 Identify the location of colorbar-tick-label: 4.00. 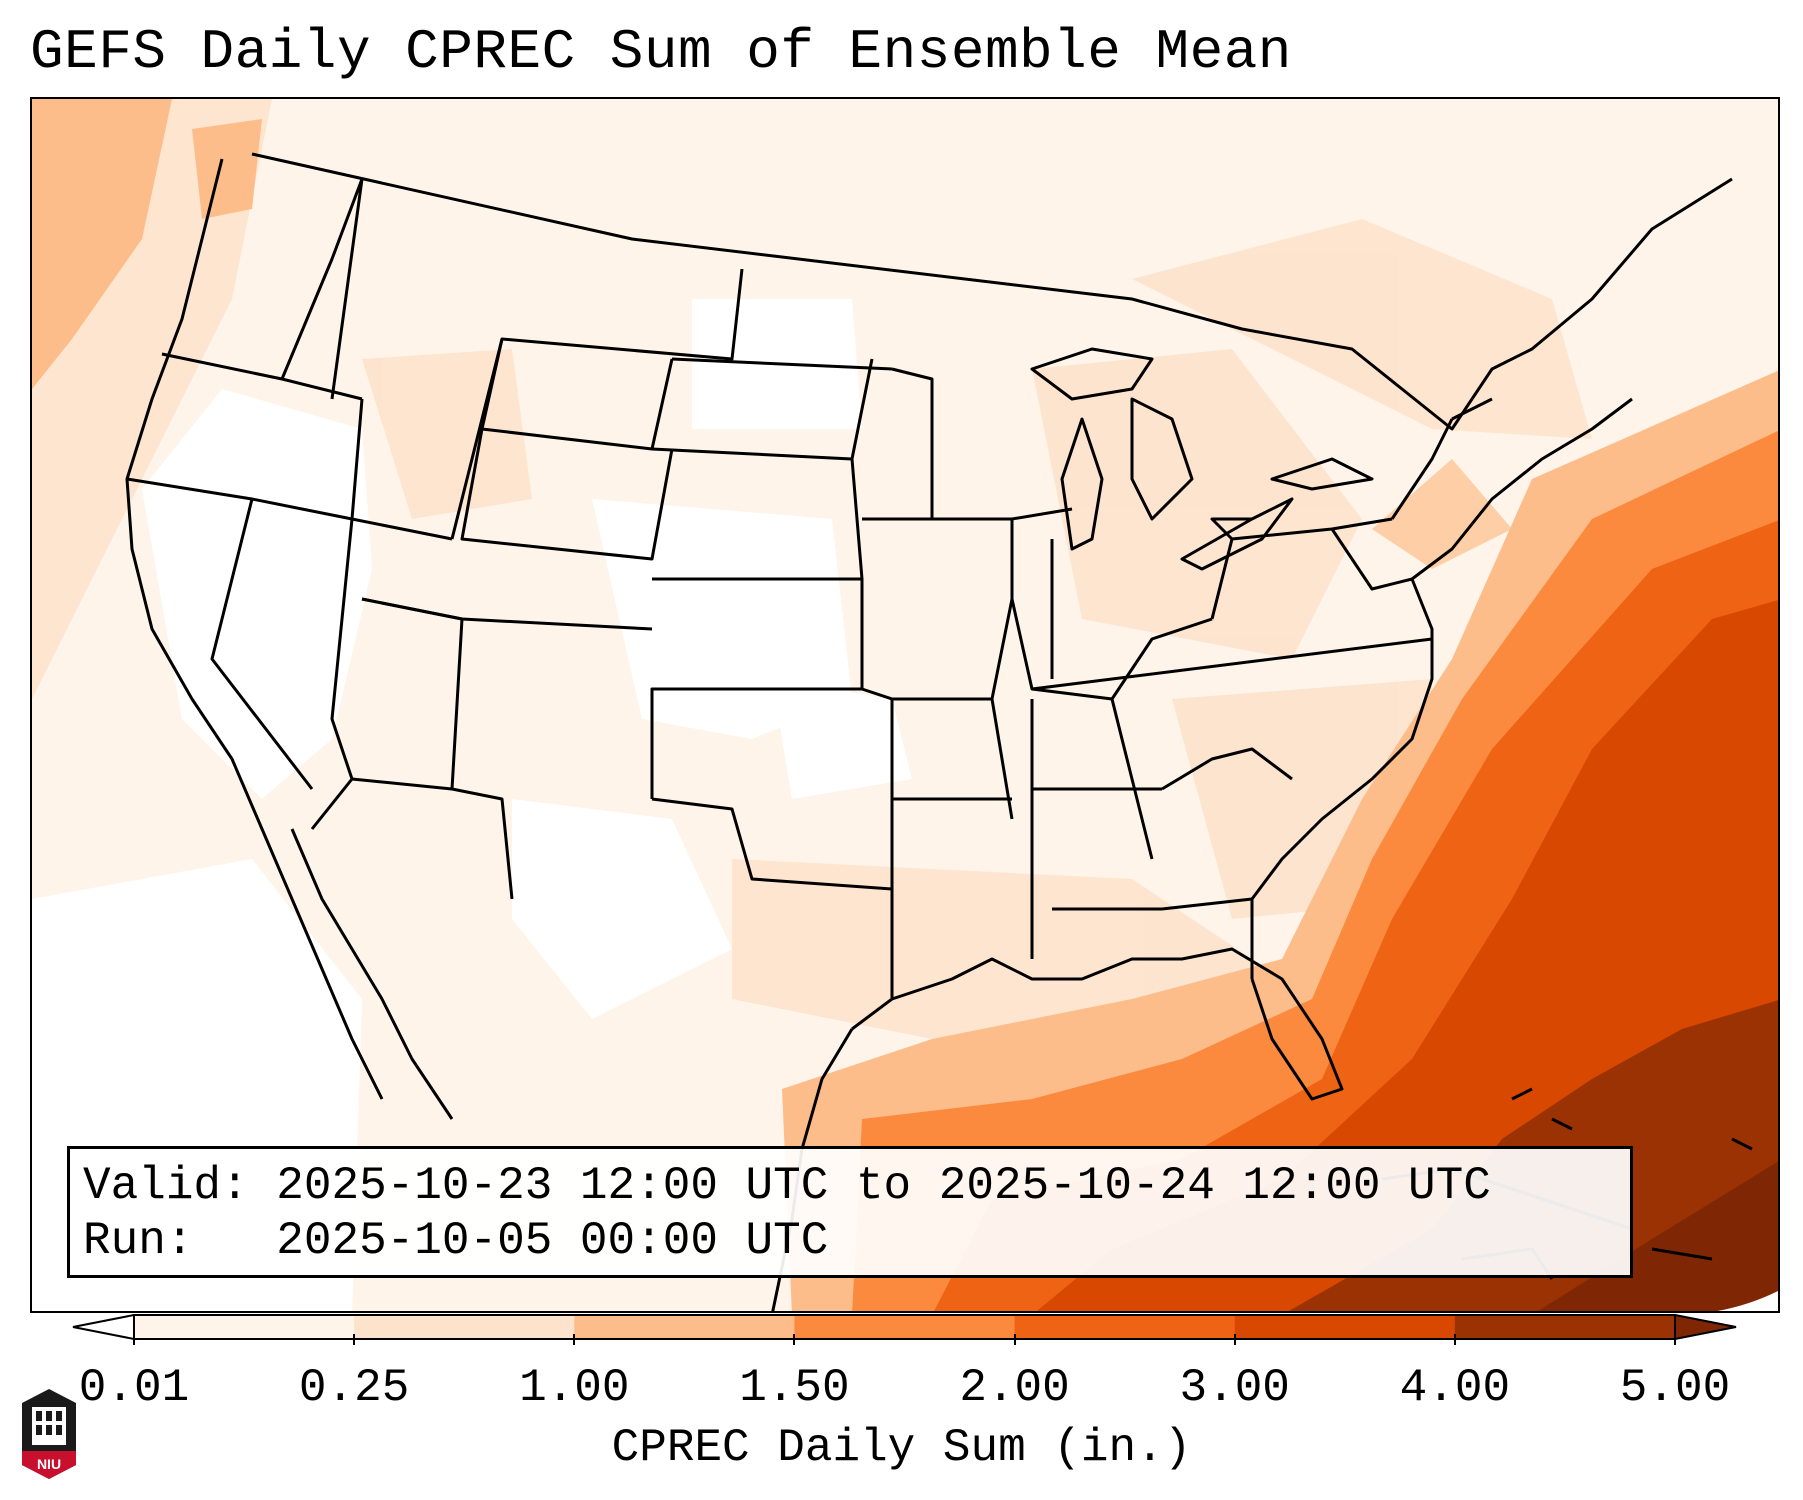
(1455, 1388).